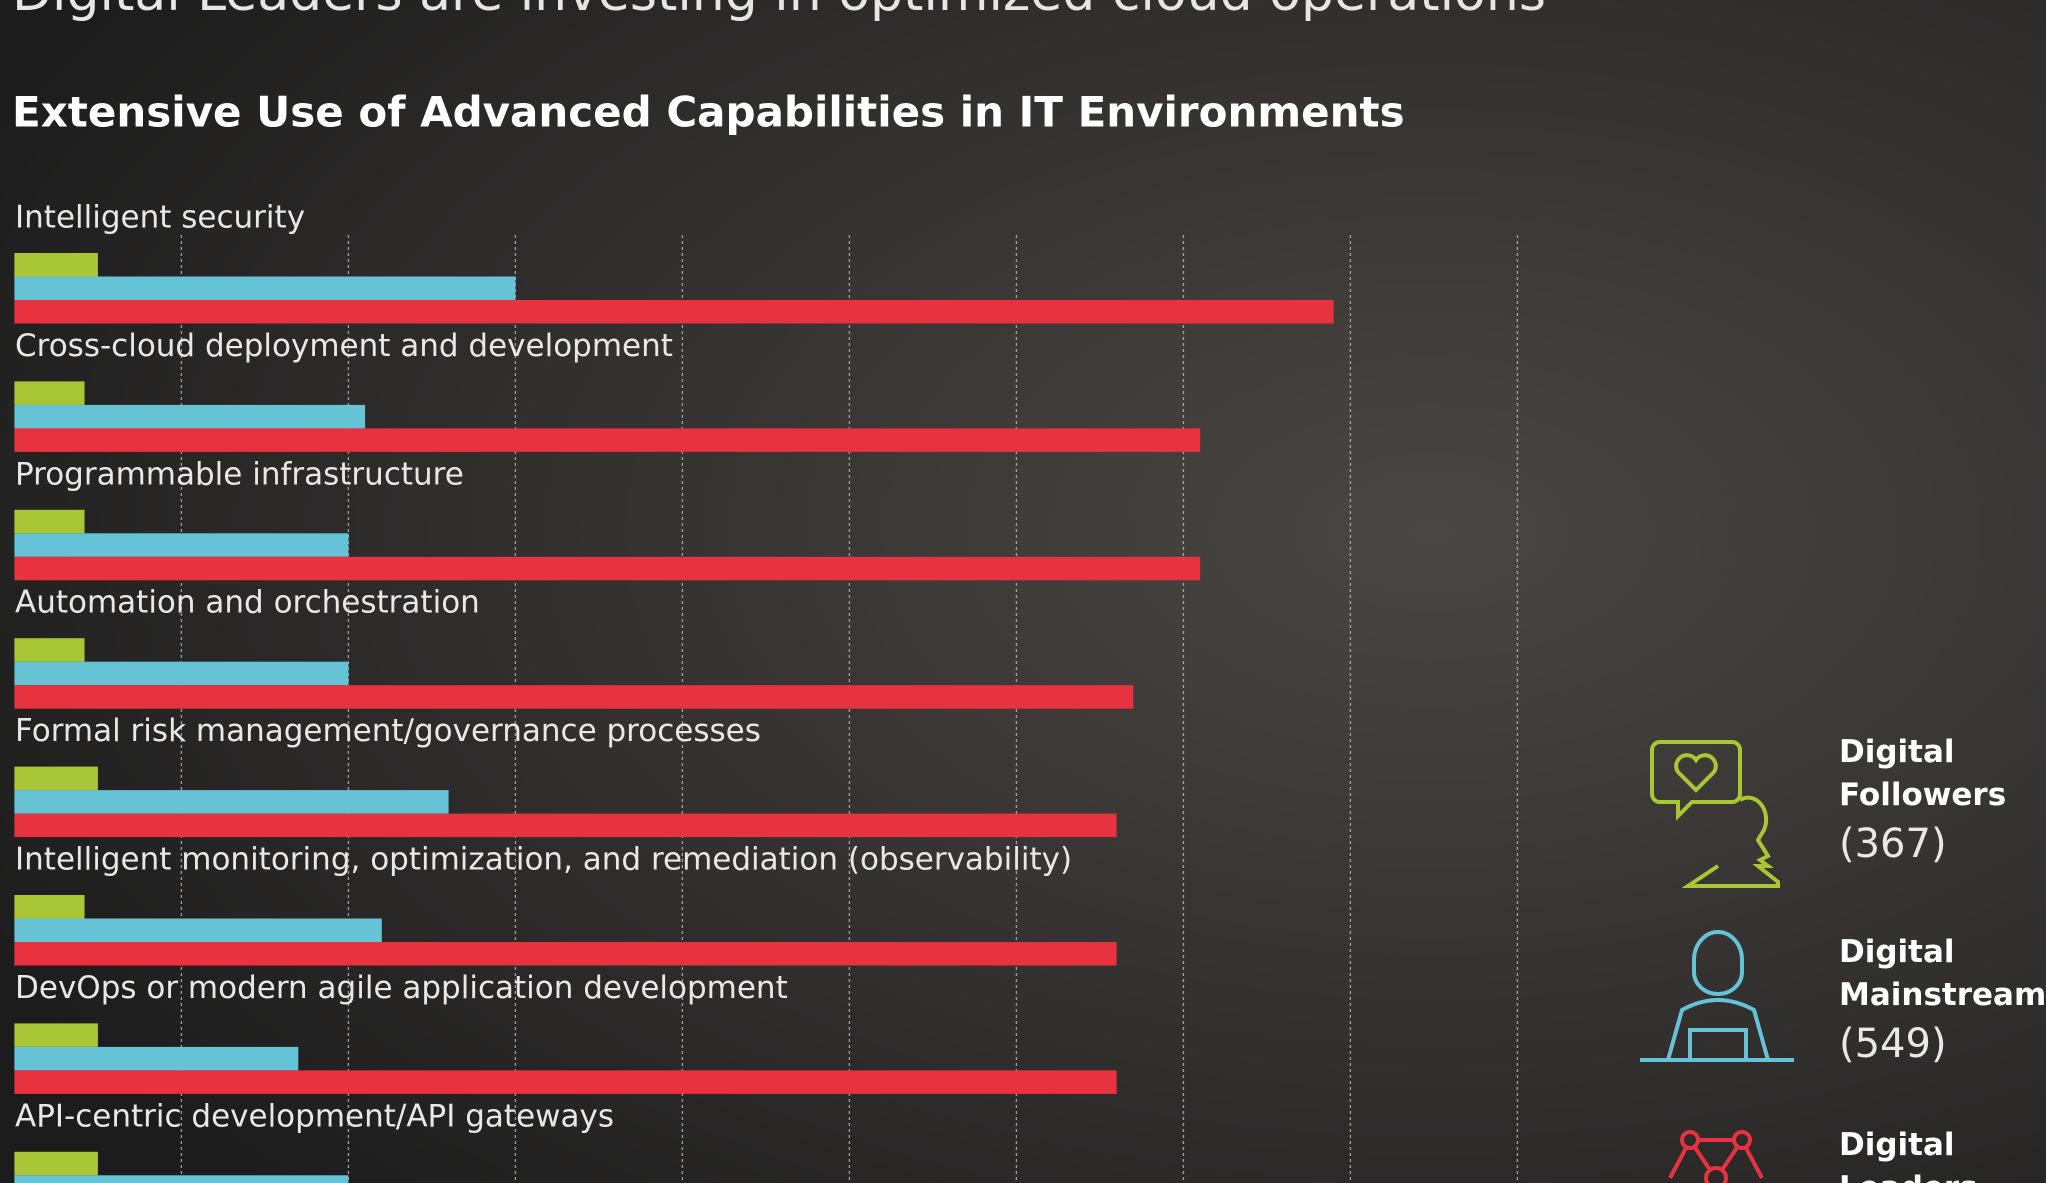  Describe the element at coordinates (247, 603) in the screenshot. I see `category-label: Automation and orchestration` at that location.